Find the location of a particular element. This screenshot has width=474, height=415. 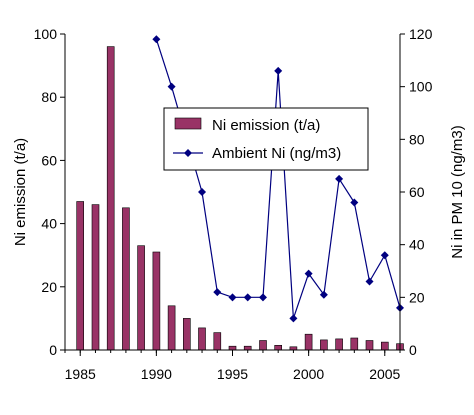

x-tick-label: 2000 is located at coordinates (308, 374).